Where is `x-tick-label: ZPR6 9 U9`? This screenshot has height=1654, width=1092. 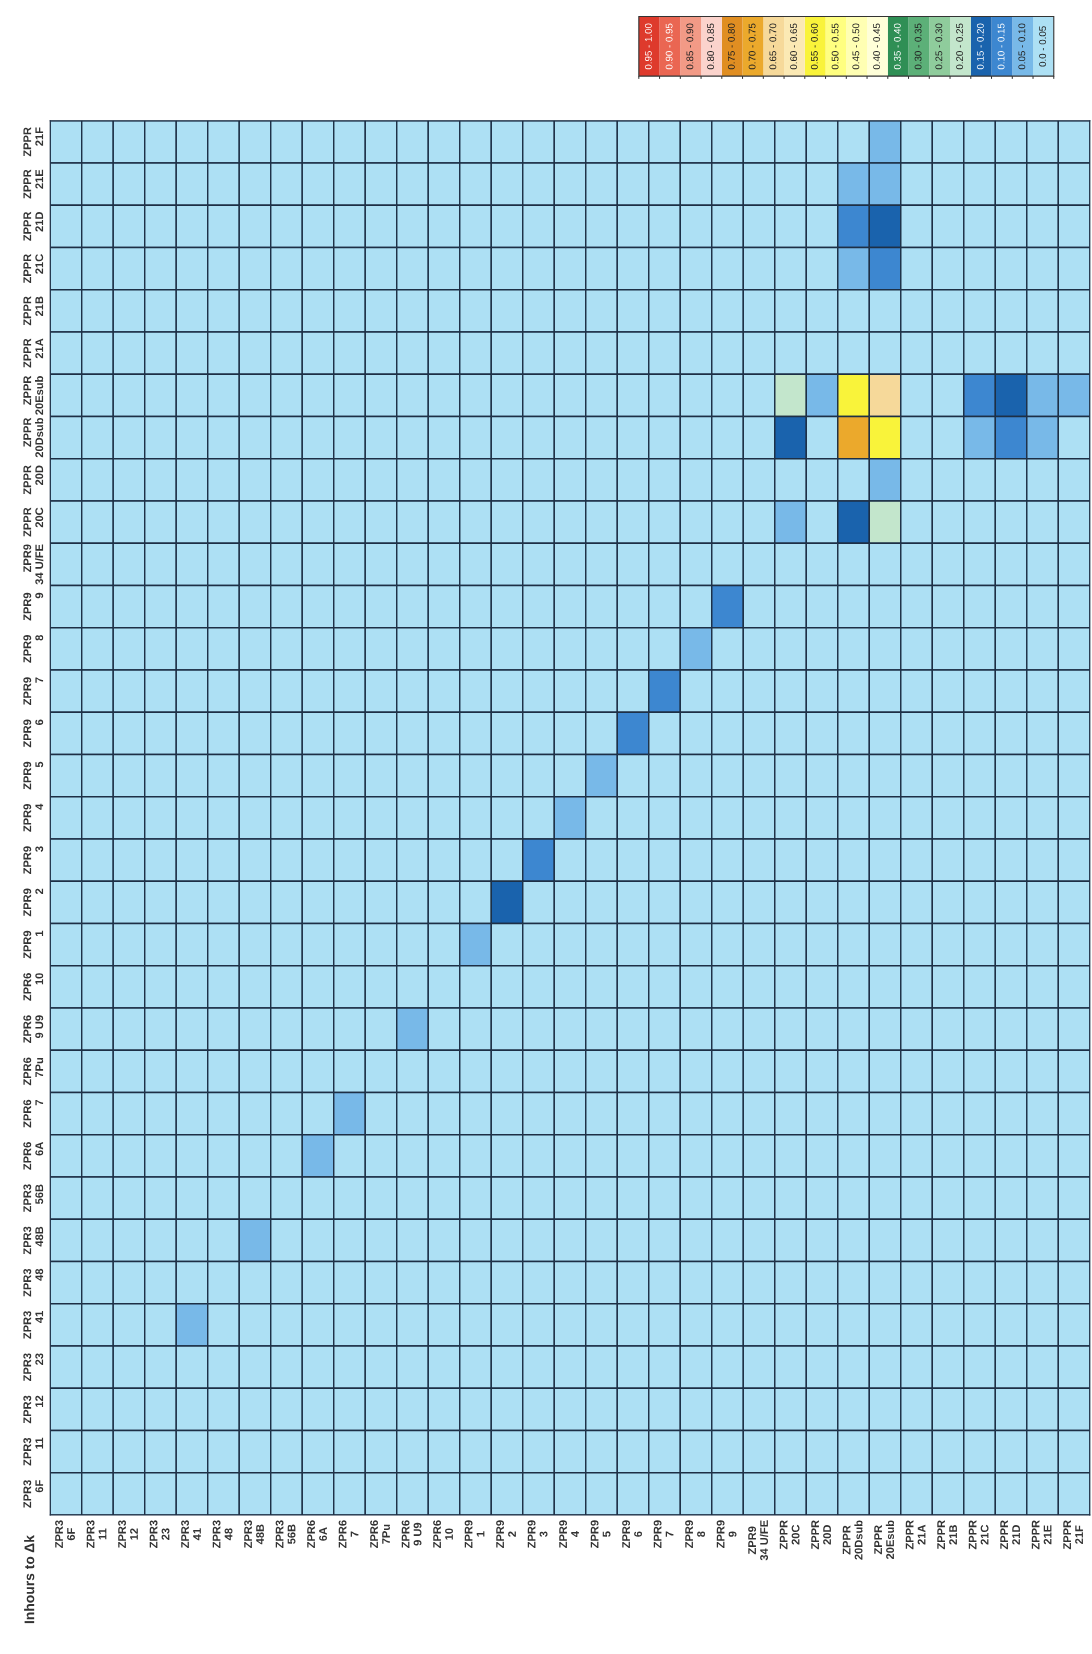
x-tick-label: ZPR6 9 U9 is located at coordinates (411, 1534).